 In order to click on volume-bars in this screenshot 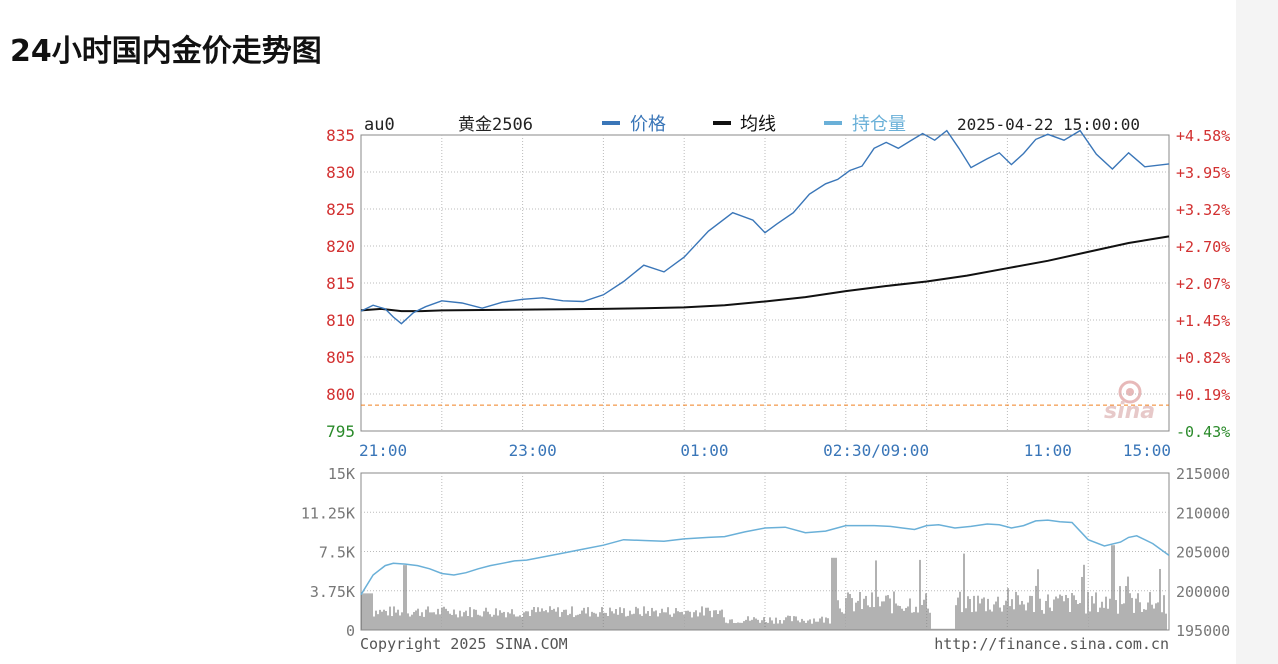, I will do `click(764, 587)`.